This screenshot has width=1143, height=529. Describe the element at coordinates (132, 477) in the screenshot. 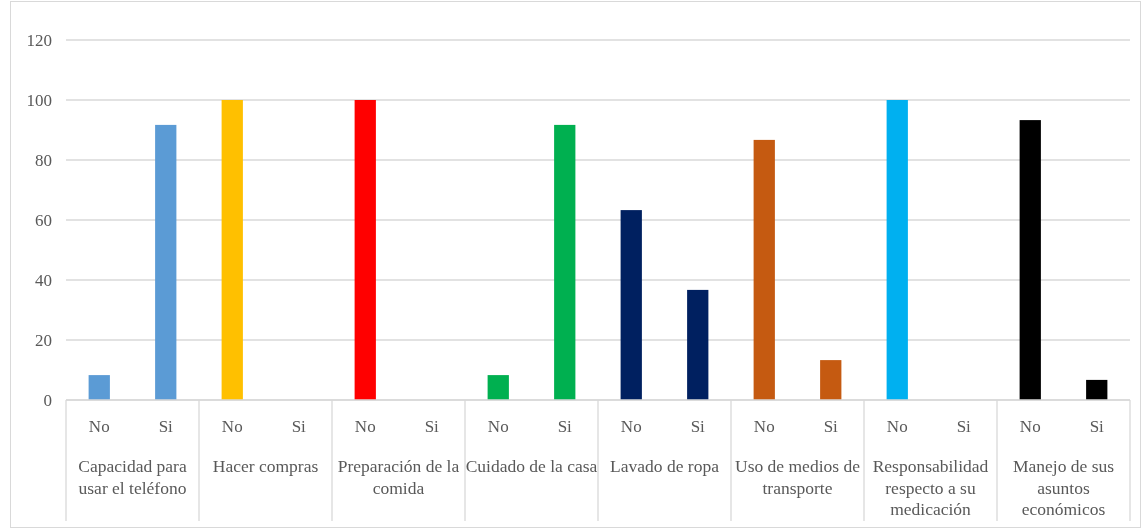

I see `text: Capacidad para usar el teléfono` at that location.